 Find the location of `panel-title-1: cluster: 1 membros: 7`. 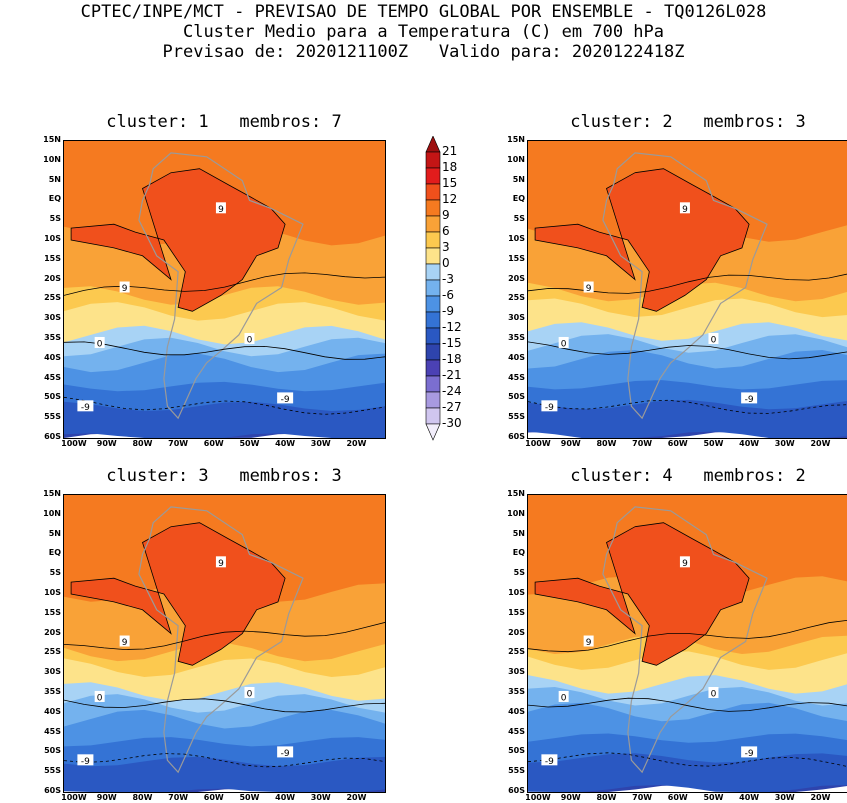

panel-title-1: cluster: 1 membros: 7 is located at coordinates (224, 122).